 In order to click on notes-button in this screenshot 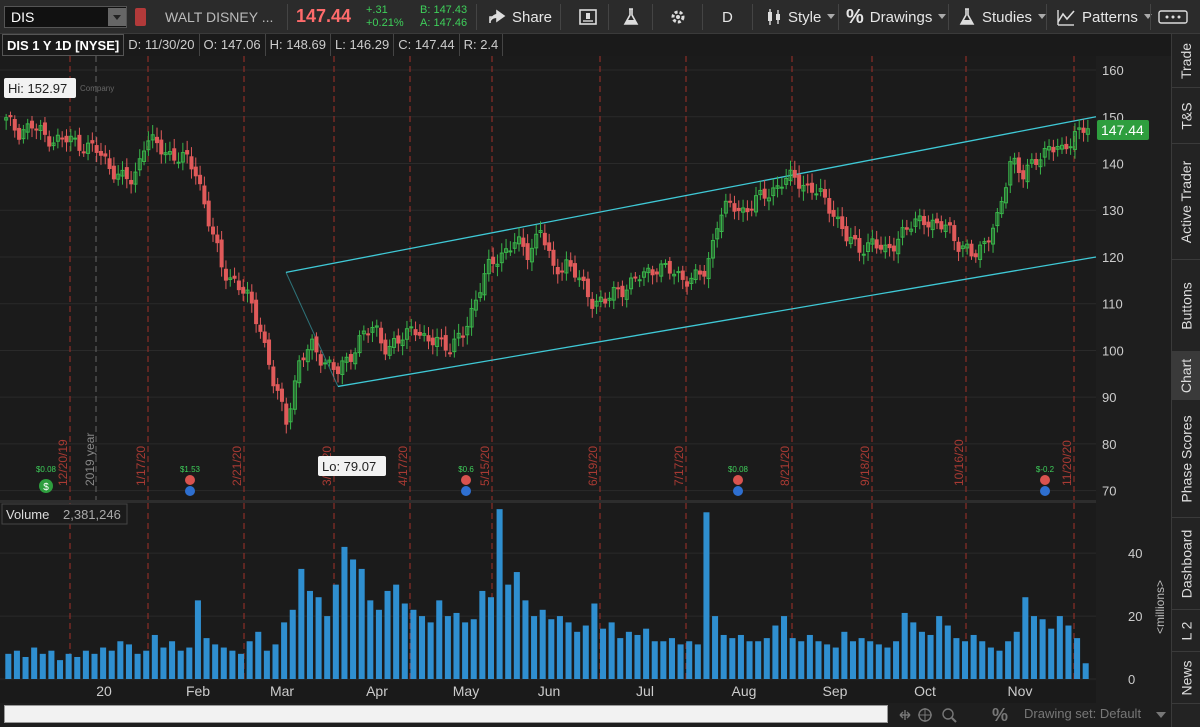, I will do `click(588, 17)`.